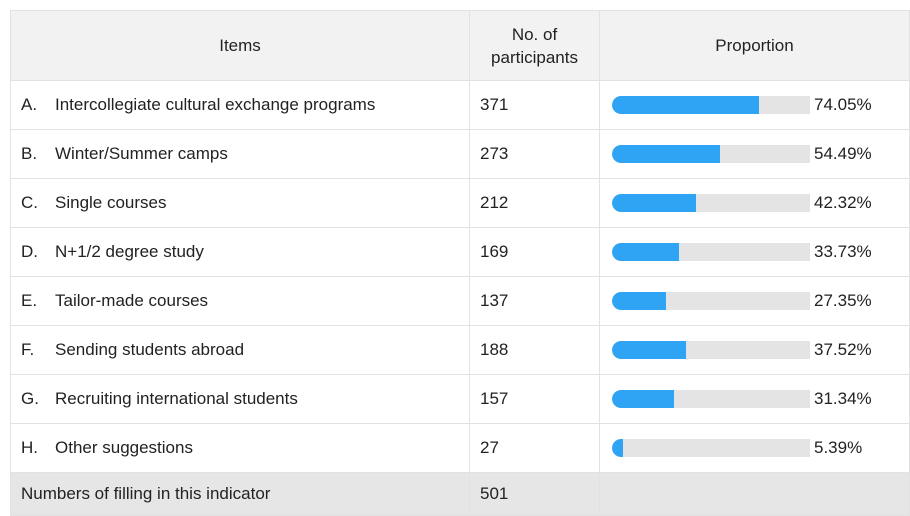 The height and width of the screenshot is (516, 910). Describe the element at coordinates (30, 398) in the screenshot. I see `item-letter: G.` at that location.